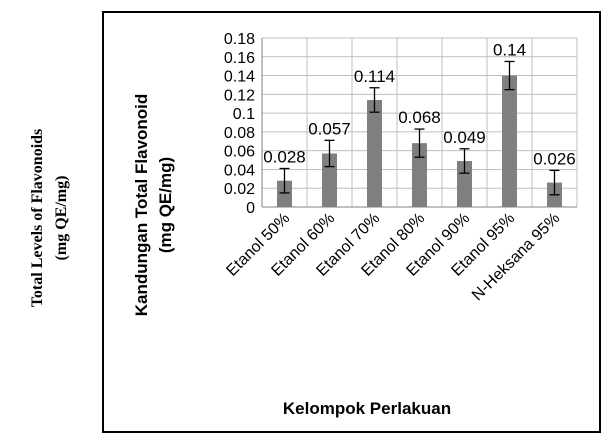  I want to click on x-axis-title: Kelompok Perlakuan, so click(367, 408).